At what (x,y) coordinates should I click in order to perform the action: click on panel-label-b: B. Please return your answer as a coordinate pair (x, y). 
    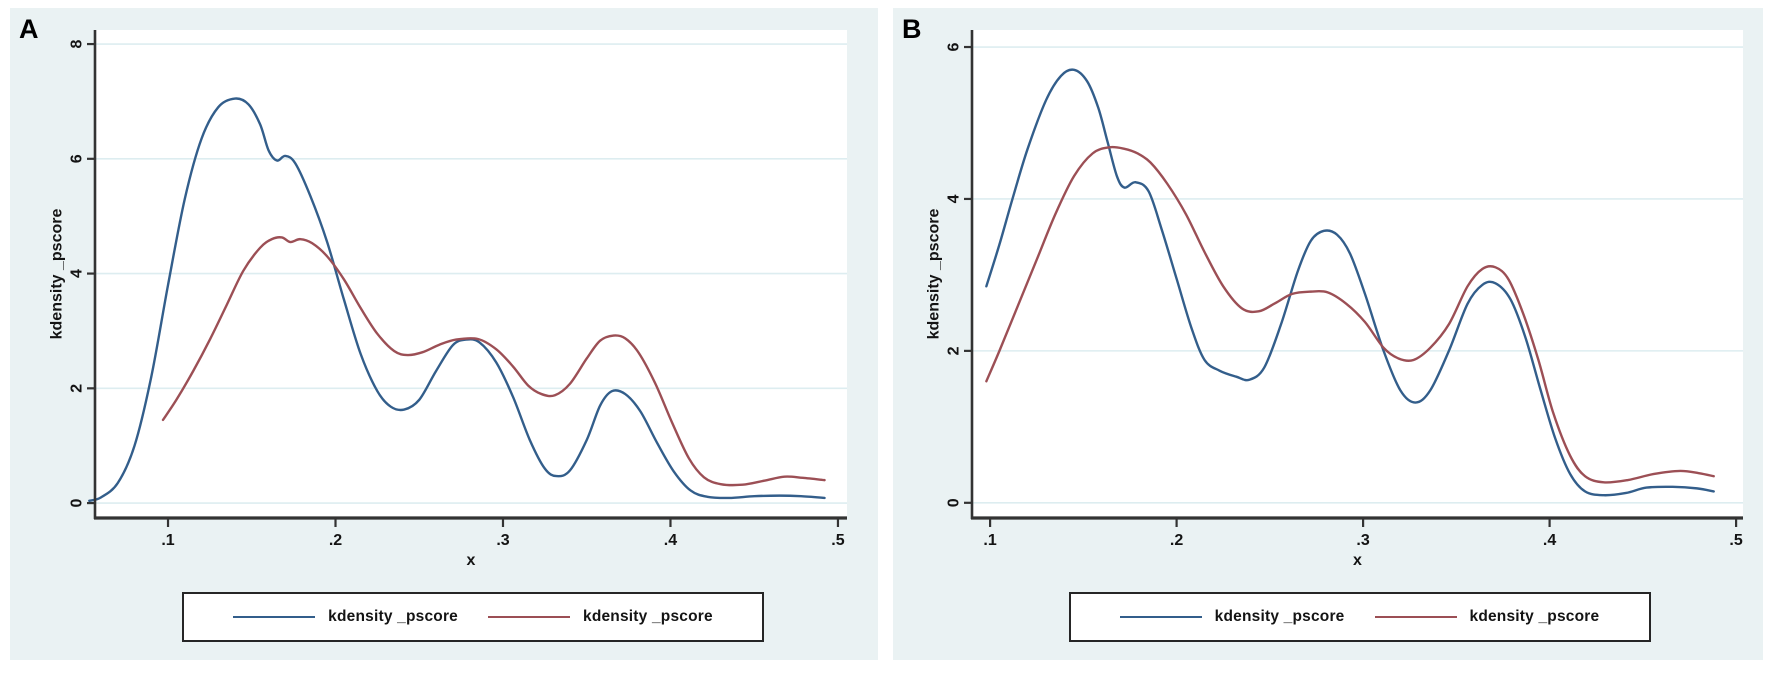
    Looking at the image, I should click on (912, 29).